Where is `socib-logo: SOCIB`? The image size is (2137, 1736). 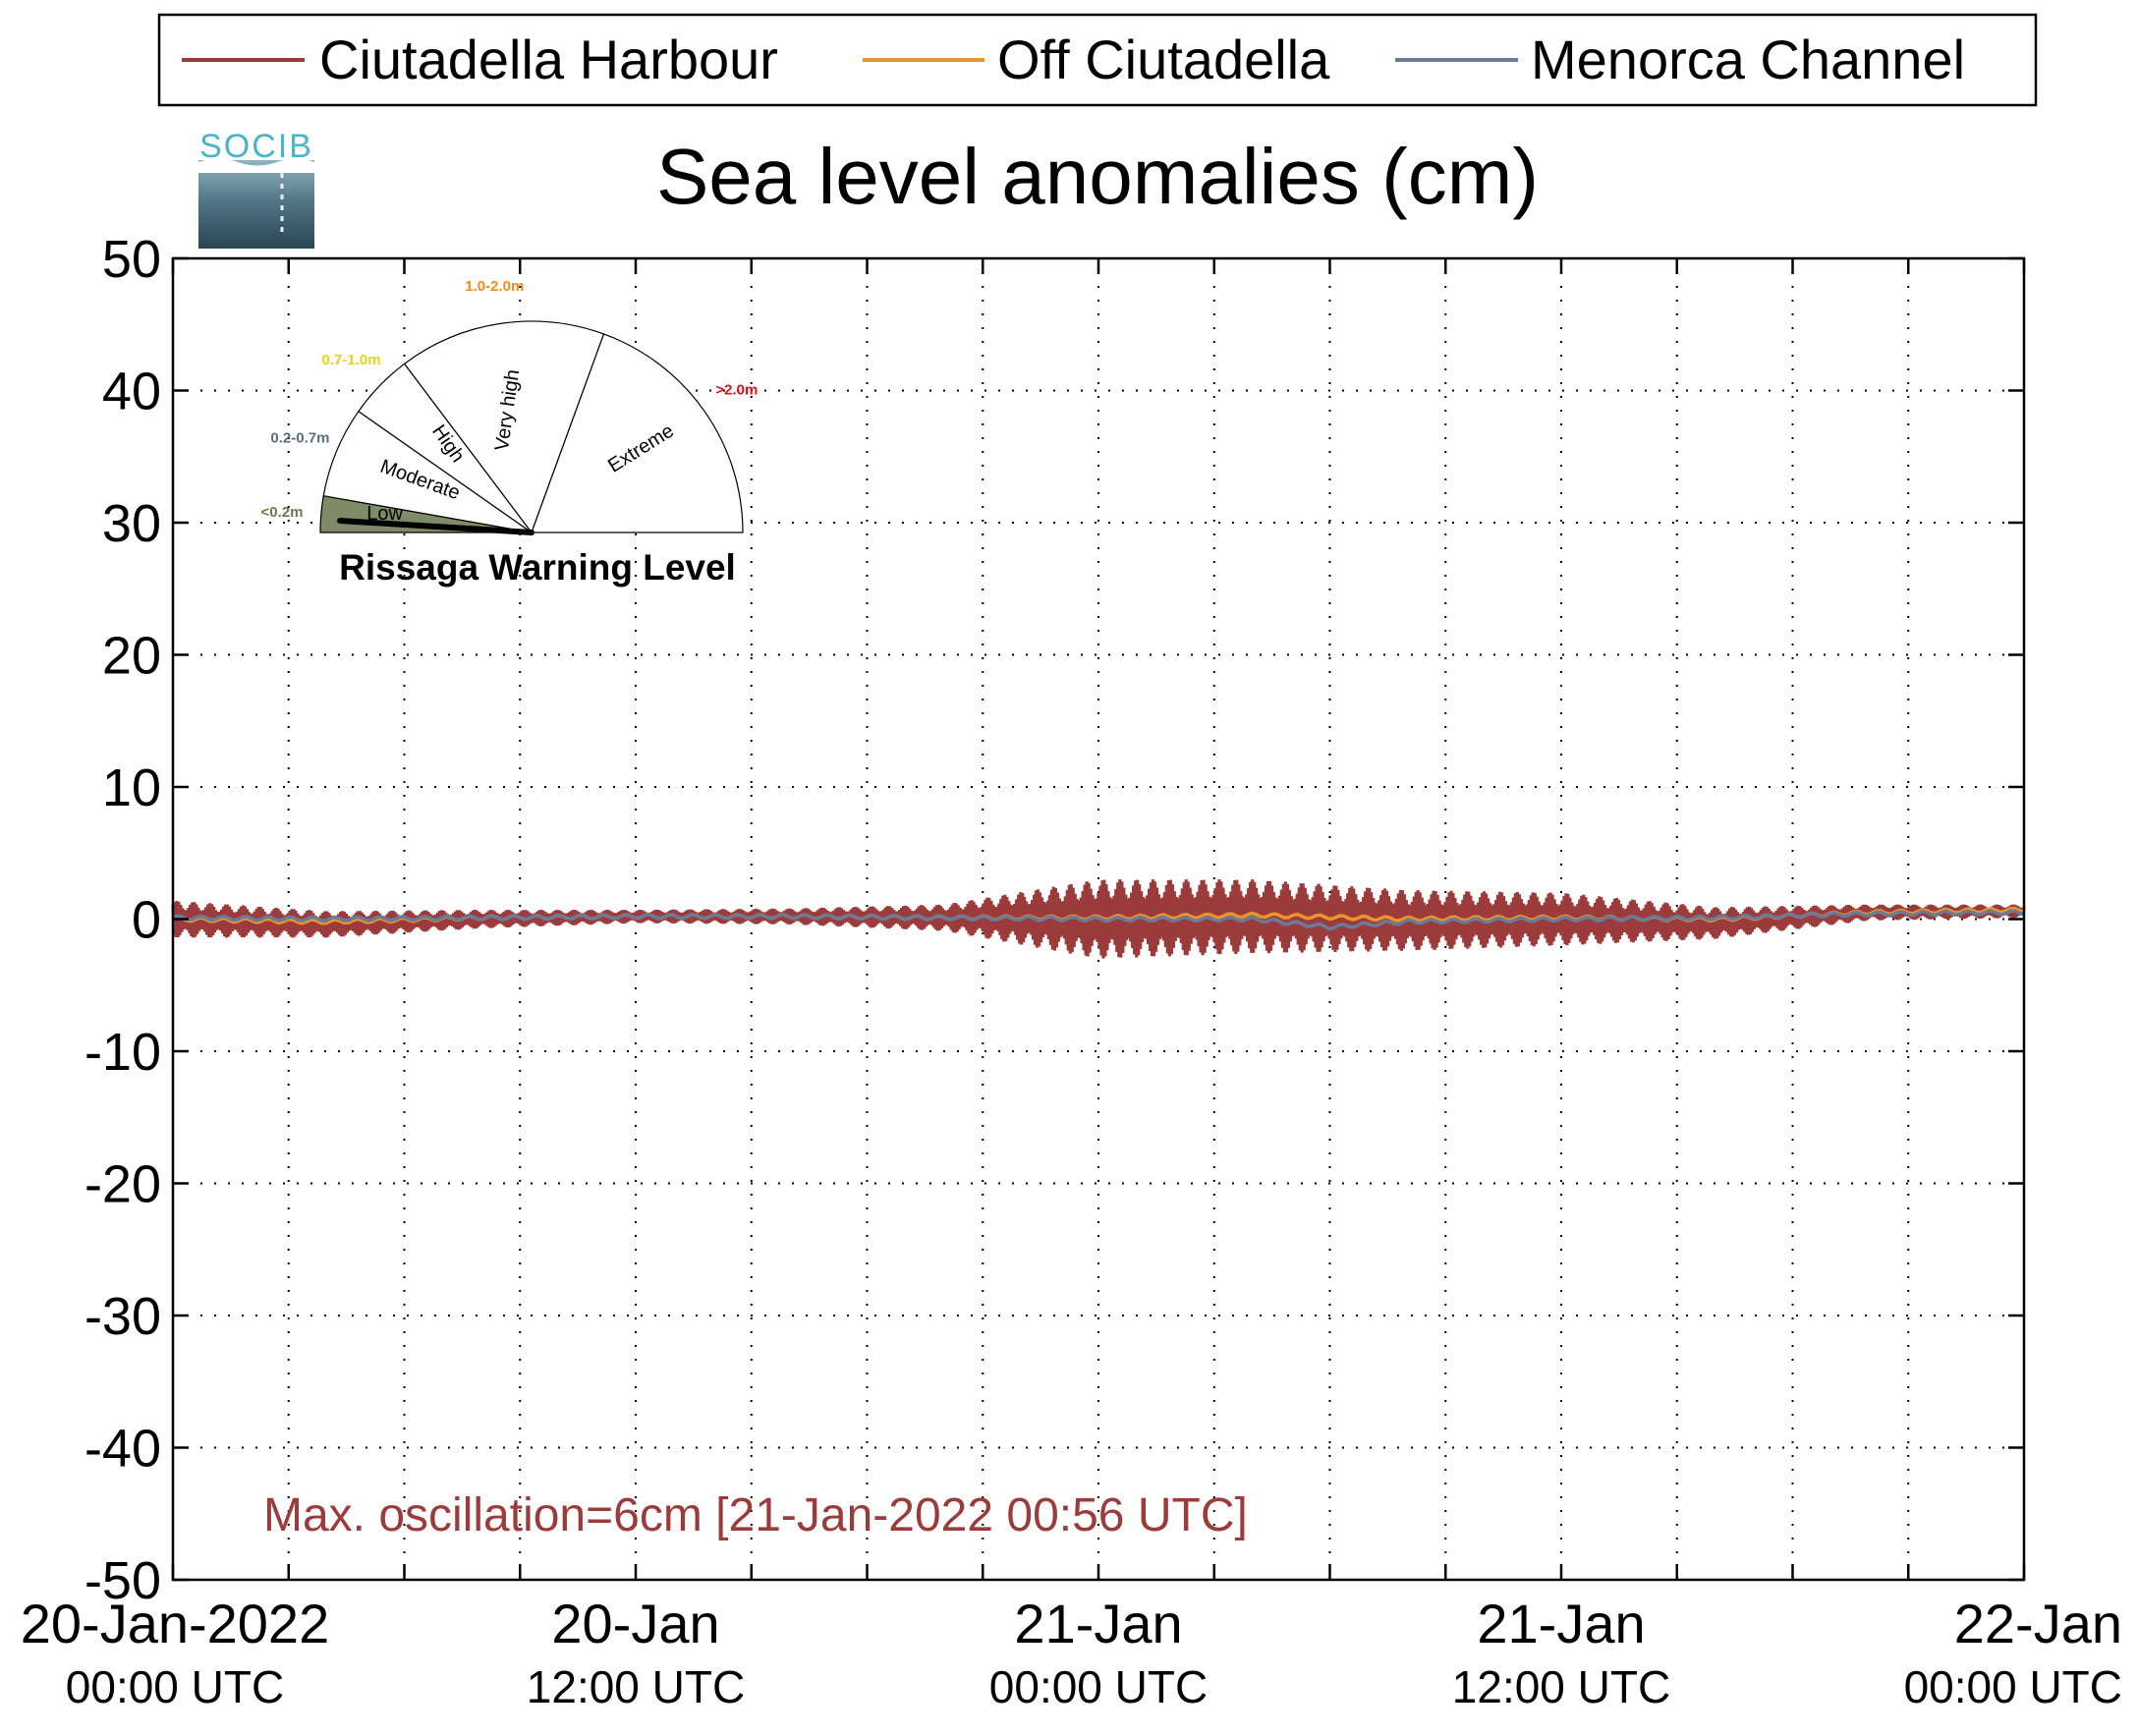
socib-logo: SOCIB is located at coordinates (256, 188).